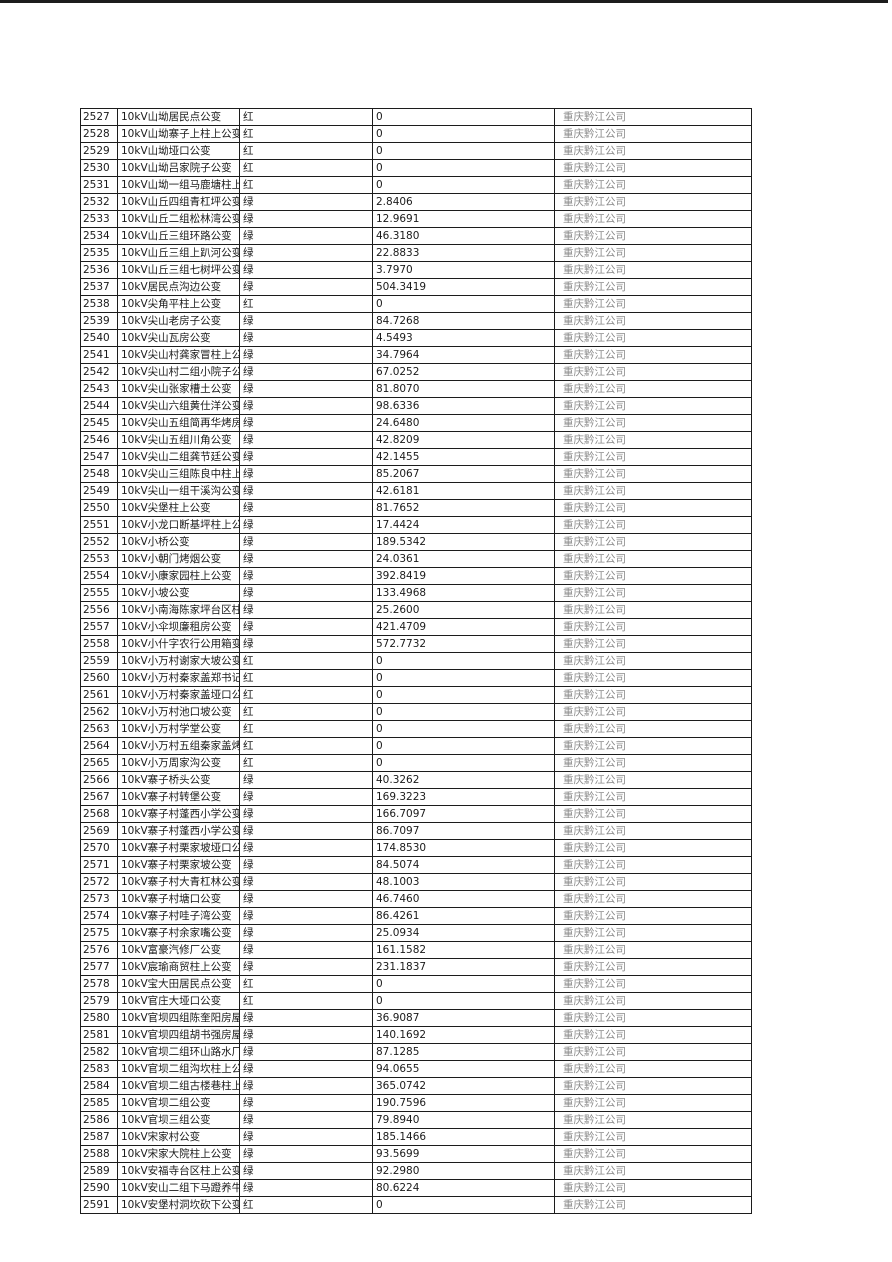 This screenshot has height=1262, width=892. Describe the element at coordinates (178, 338) in the screenshot. I see `name-cell: 10kV尖山瓦房公变` at that location.